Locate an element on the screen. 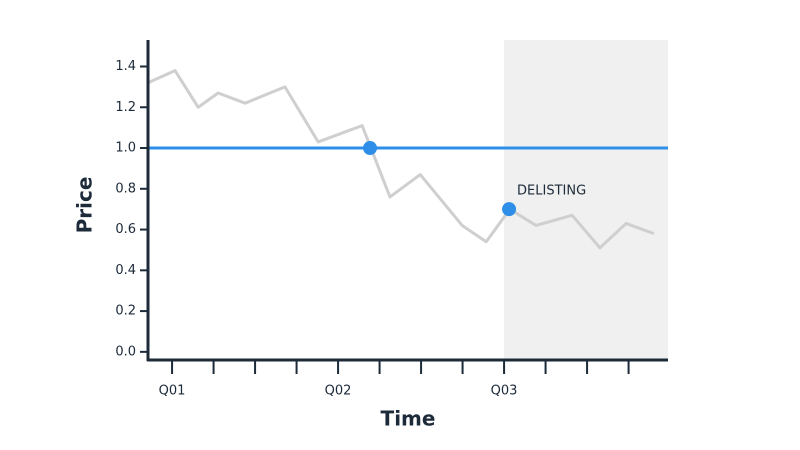 The height and width of the screenshot is (450, 800). marker-label: DELISTING is located at coordinates (551, 191).